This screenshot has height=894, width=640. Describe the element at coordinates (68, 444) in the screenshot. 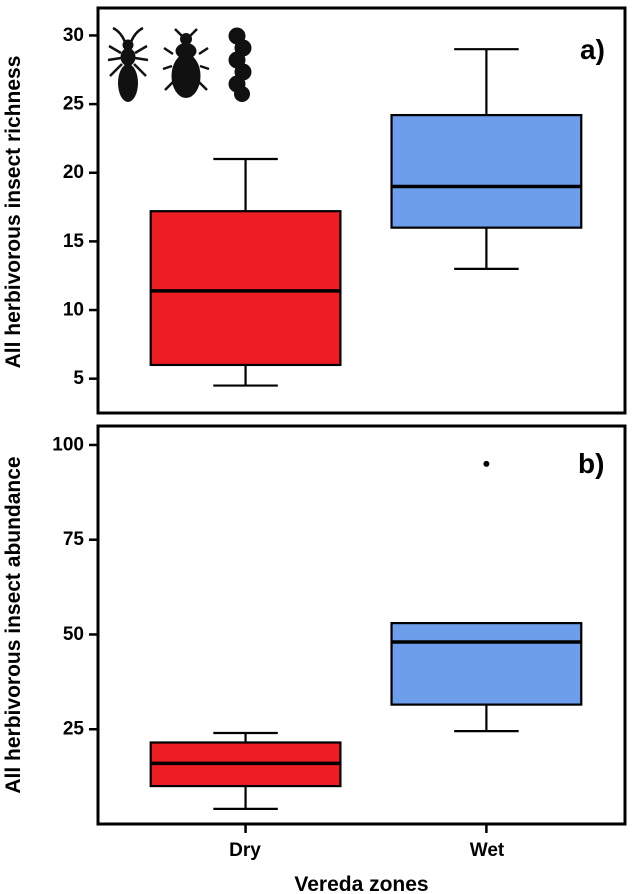

I see `y-tick-label: 100` at that location.